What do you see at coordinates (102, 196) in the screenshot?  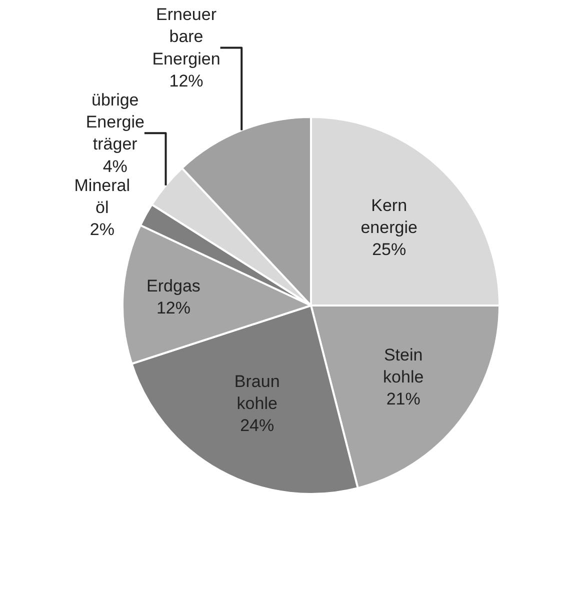 I see `slice-label: Mineral öl` at bounding box center [102, 196].